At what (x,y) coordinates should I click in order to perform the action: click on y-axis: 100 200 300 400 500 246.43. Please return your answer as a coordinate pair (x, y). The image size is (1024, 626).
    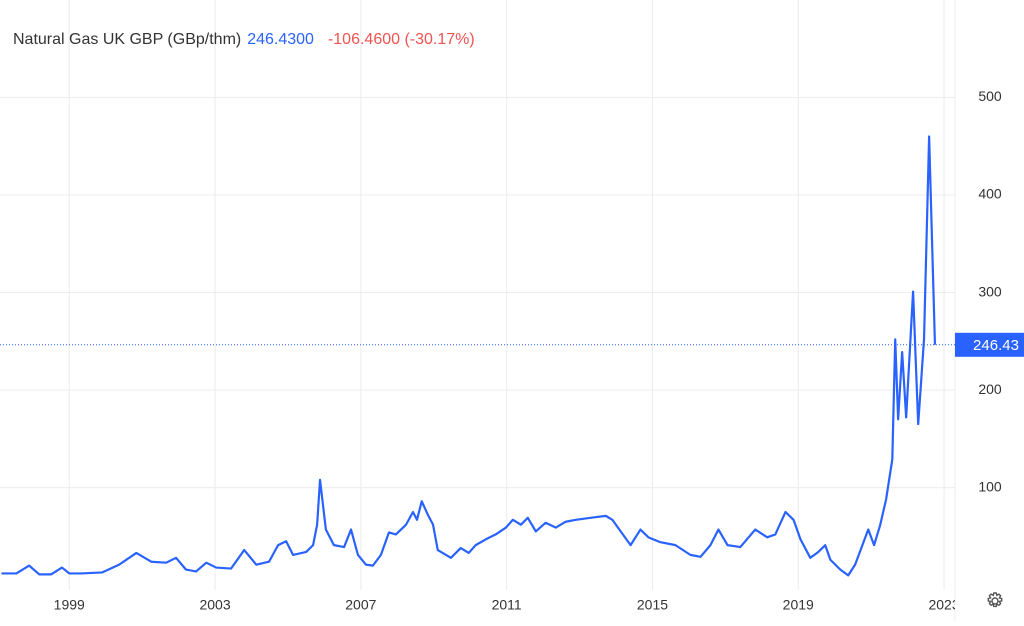
    Looking at the image, I should click on (989, 291).